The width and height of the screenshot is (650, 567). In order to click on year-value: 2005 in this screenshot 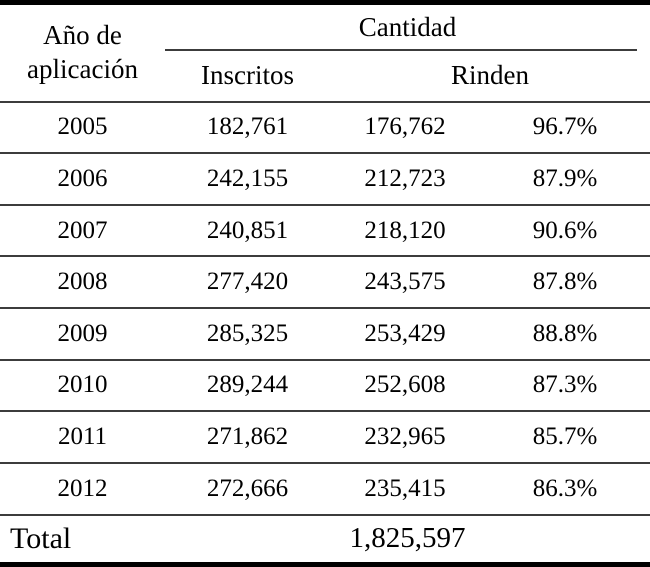, I will do `click(82, 128)`.